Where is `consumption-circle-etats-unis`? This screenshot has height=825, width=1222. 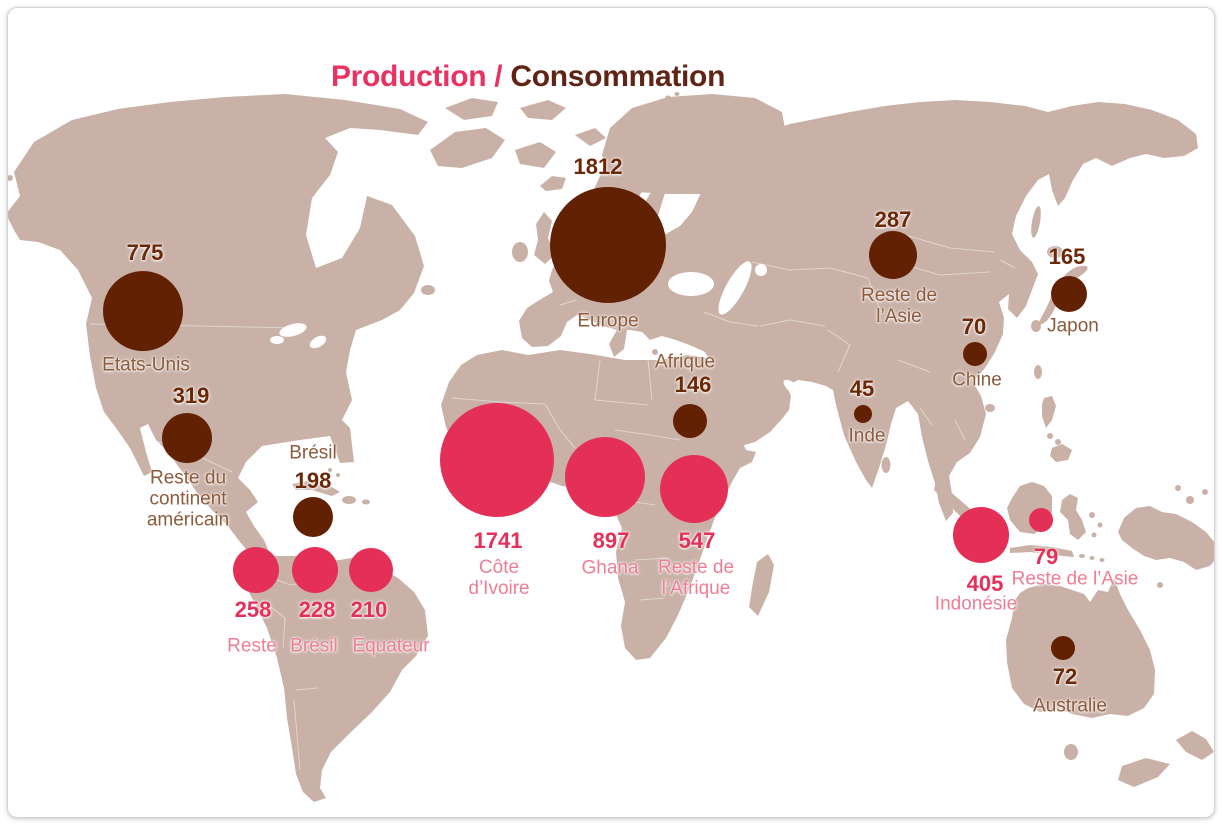 consumption-circle-etats-unis is located at coordinates (143, 311).